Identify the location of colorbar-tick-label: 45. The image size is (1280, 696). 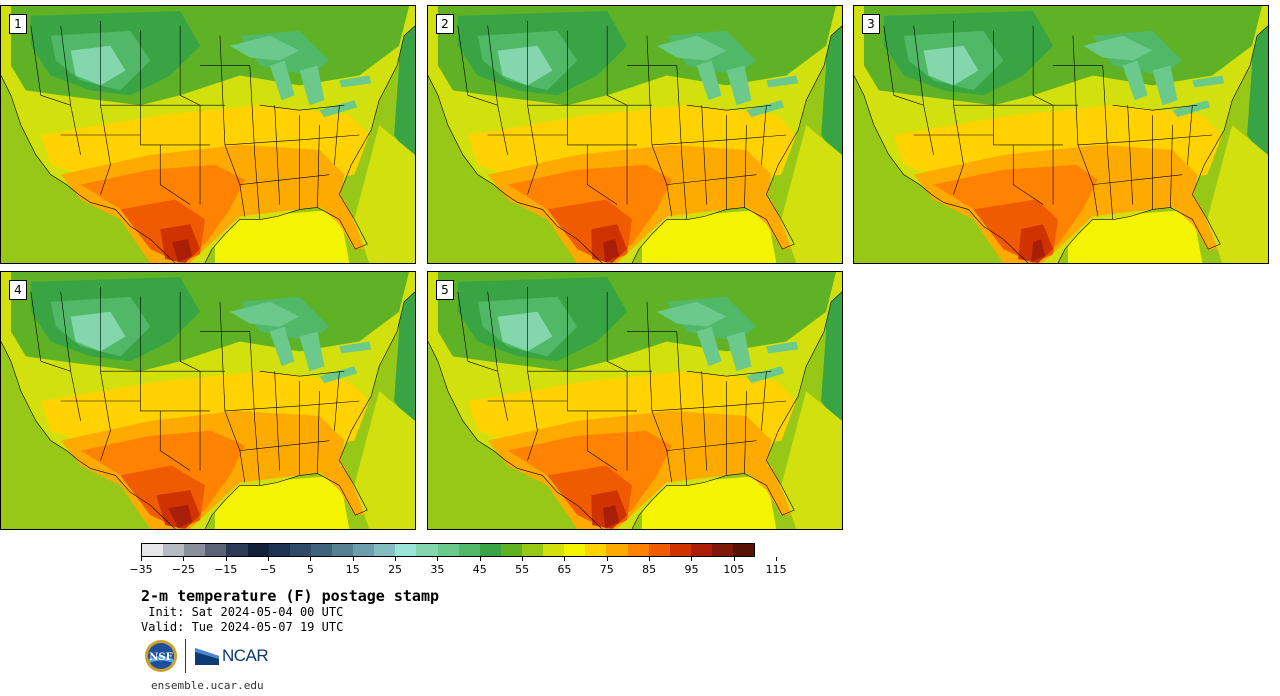
(479, 569).